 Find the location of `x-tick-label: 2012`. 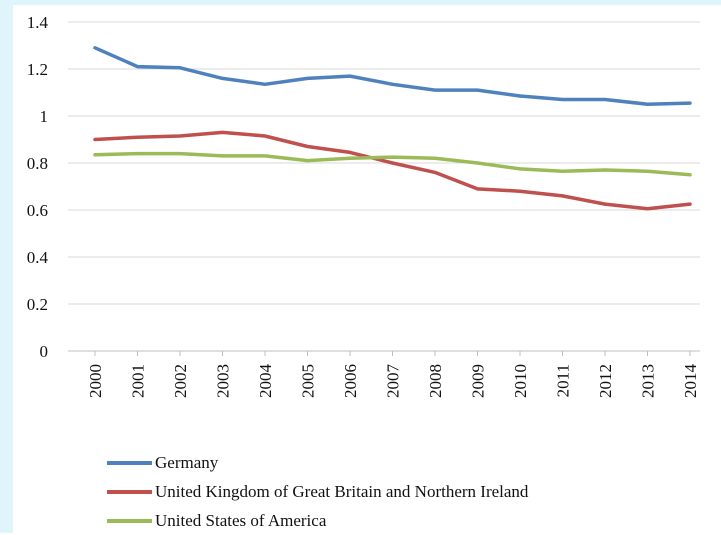

x-tick-label: 2012 is located at coordinates (605, 381).